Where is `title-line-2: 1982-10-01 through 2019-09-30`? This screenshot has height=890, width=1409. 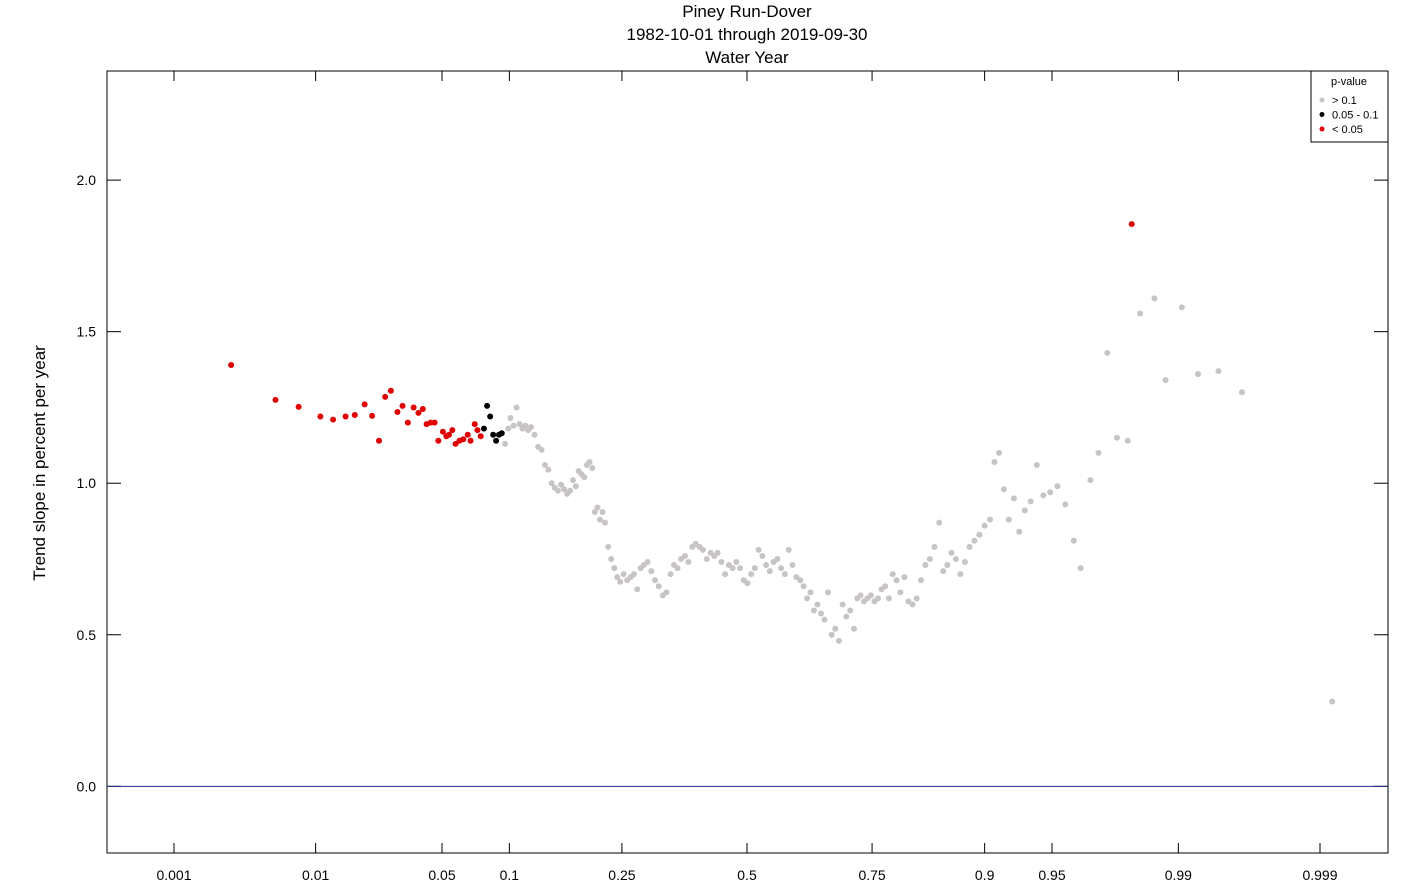 title-line-2: 1982-10-01 through 2019-09-30 is located at coordinates (746, 34).